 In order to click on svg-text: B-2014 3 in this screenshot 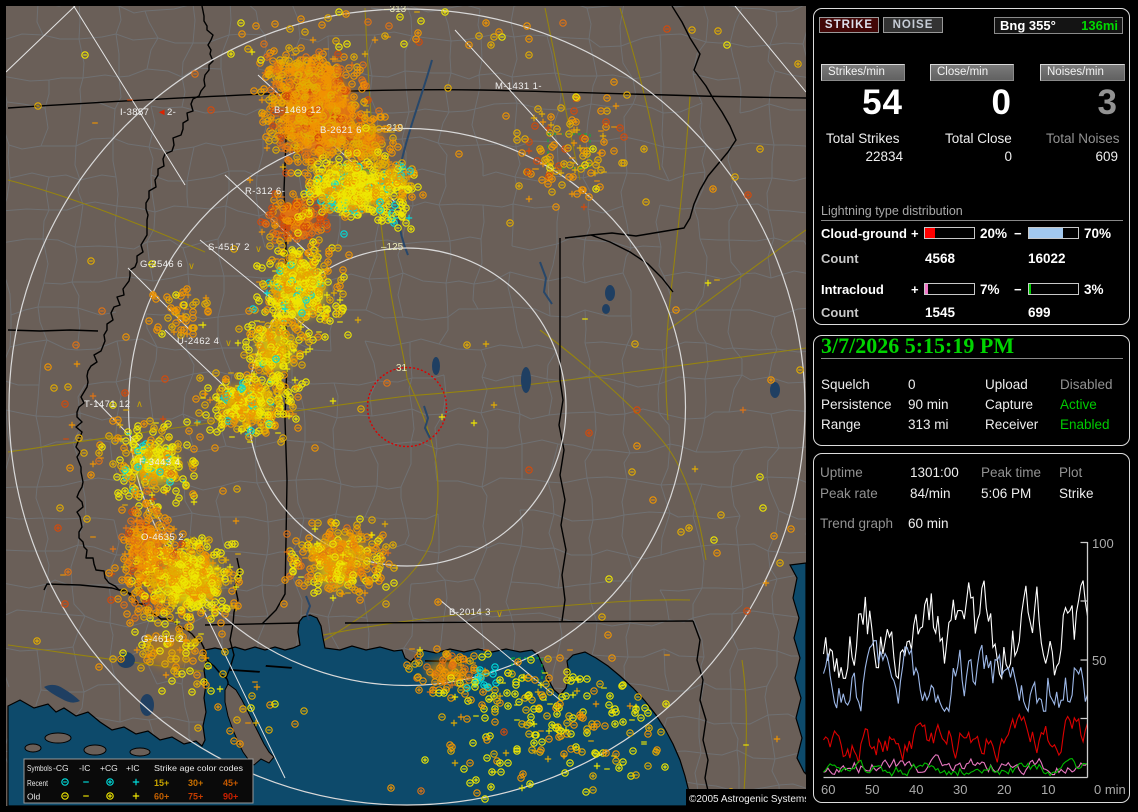, I will do `click(470, 612)`.